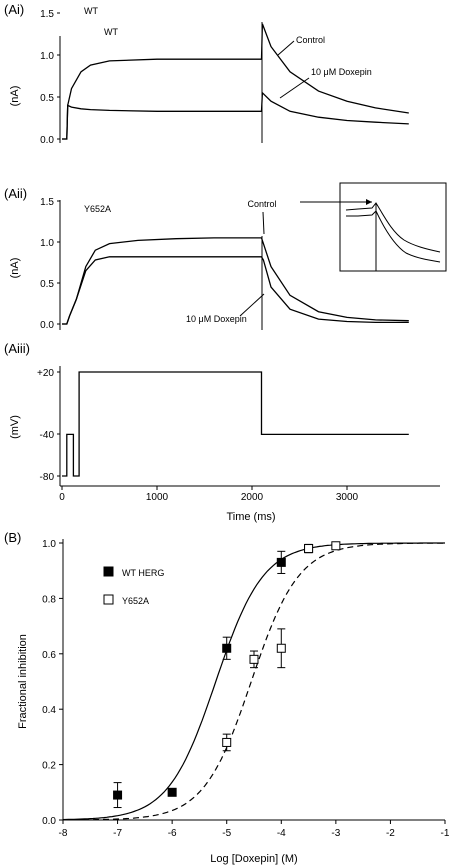  I want to click on panel-aii-ytick-label: 1.0, so click(47, 243).